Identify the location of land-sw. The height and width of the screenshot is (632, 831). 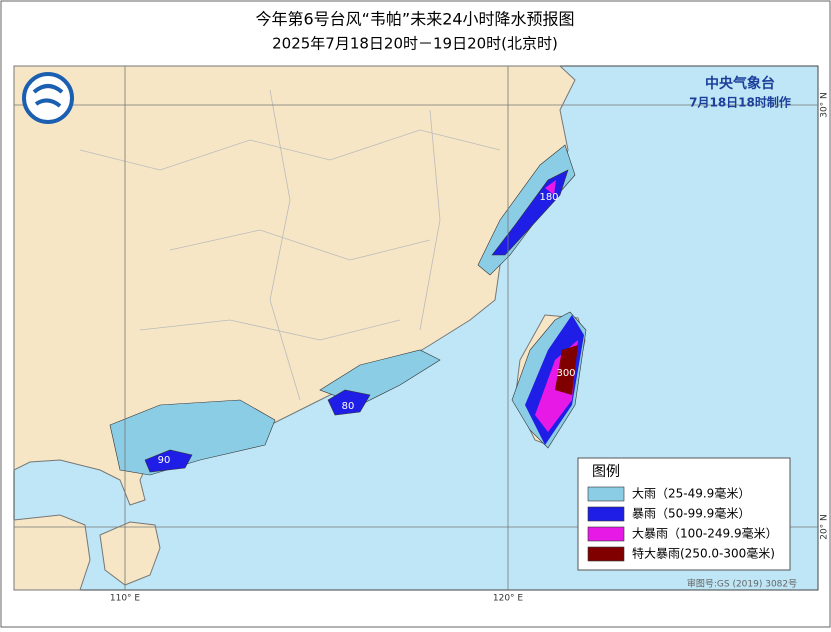
(52, 552).